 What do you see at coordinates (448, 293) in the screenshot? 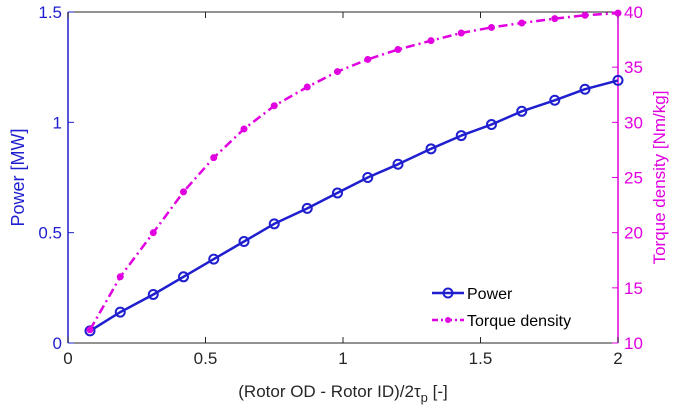
I see `legend-power-marker` at bounding box center [448, 293].